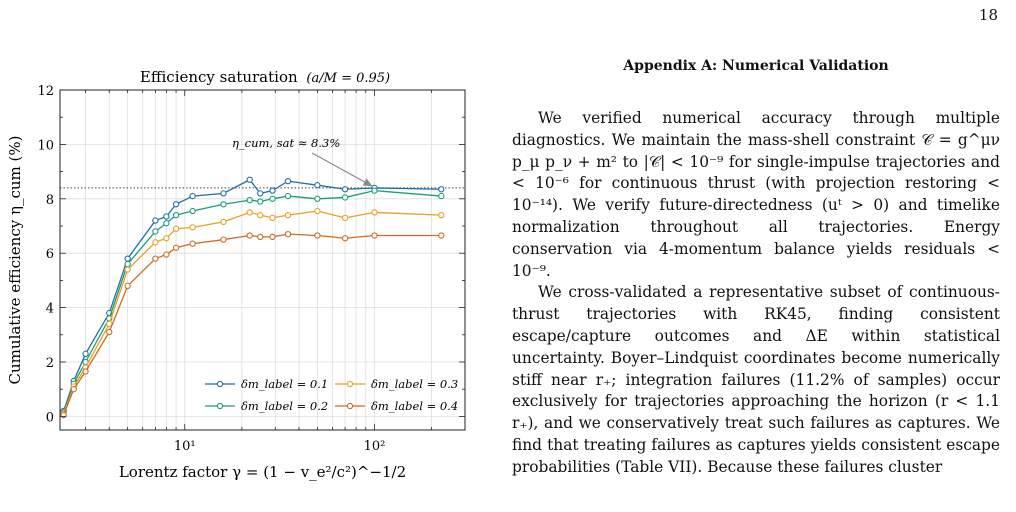 Image resolution: width=1016 pixels, height=512 pixels. What do you see at coordinates (302, 161) in the screenshot?
I see `annotation-layer: η_cum, sat ≈ 8.3%` at bounding box center [302, 161].